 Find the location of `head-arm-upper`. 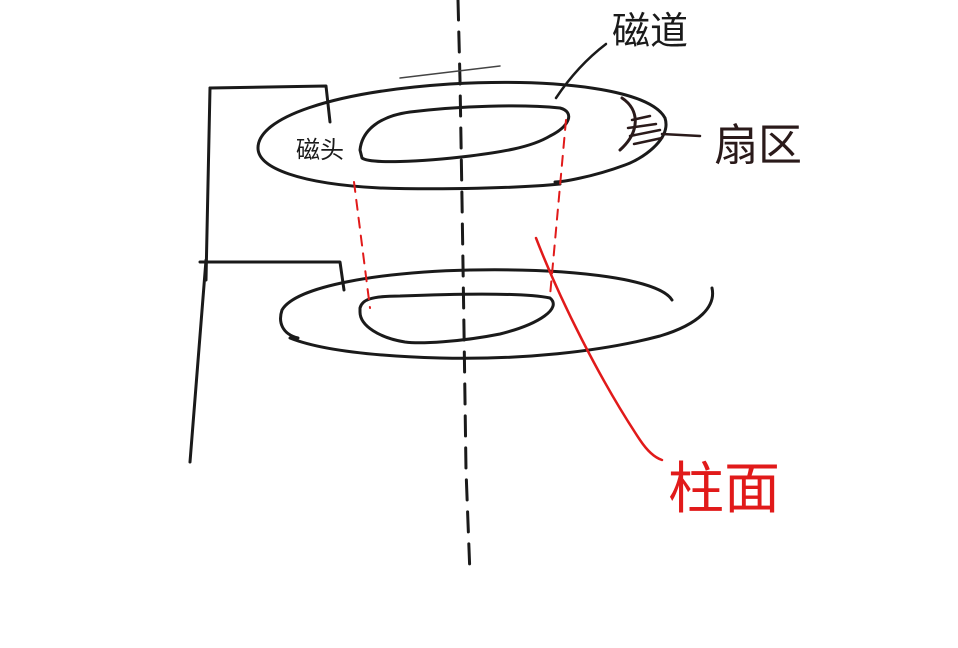

head-arm-upper is located at coordinates (270, 104).